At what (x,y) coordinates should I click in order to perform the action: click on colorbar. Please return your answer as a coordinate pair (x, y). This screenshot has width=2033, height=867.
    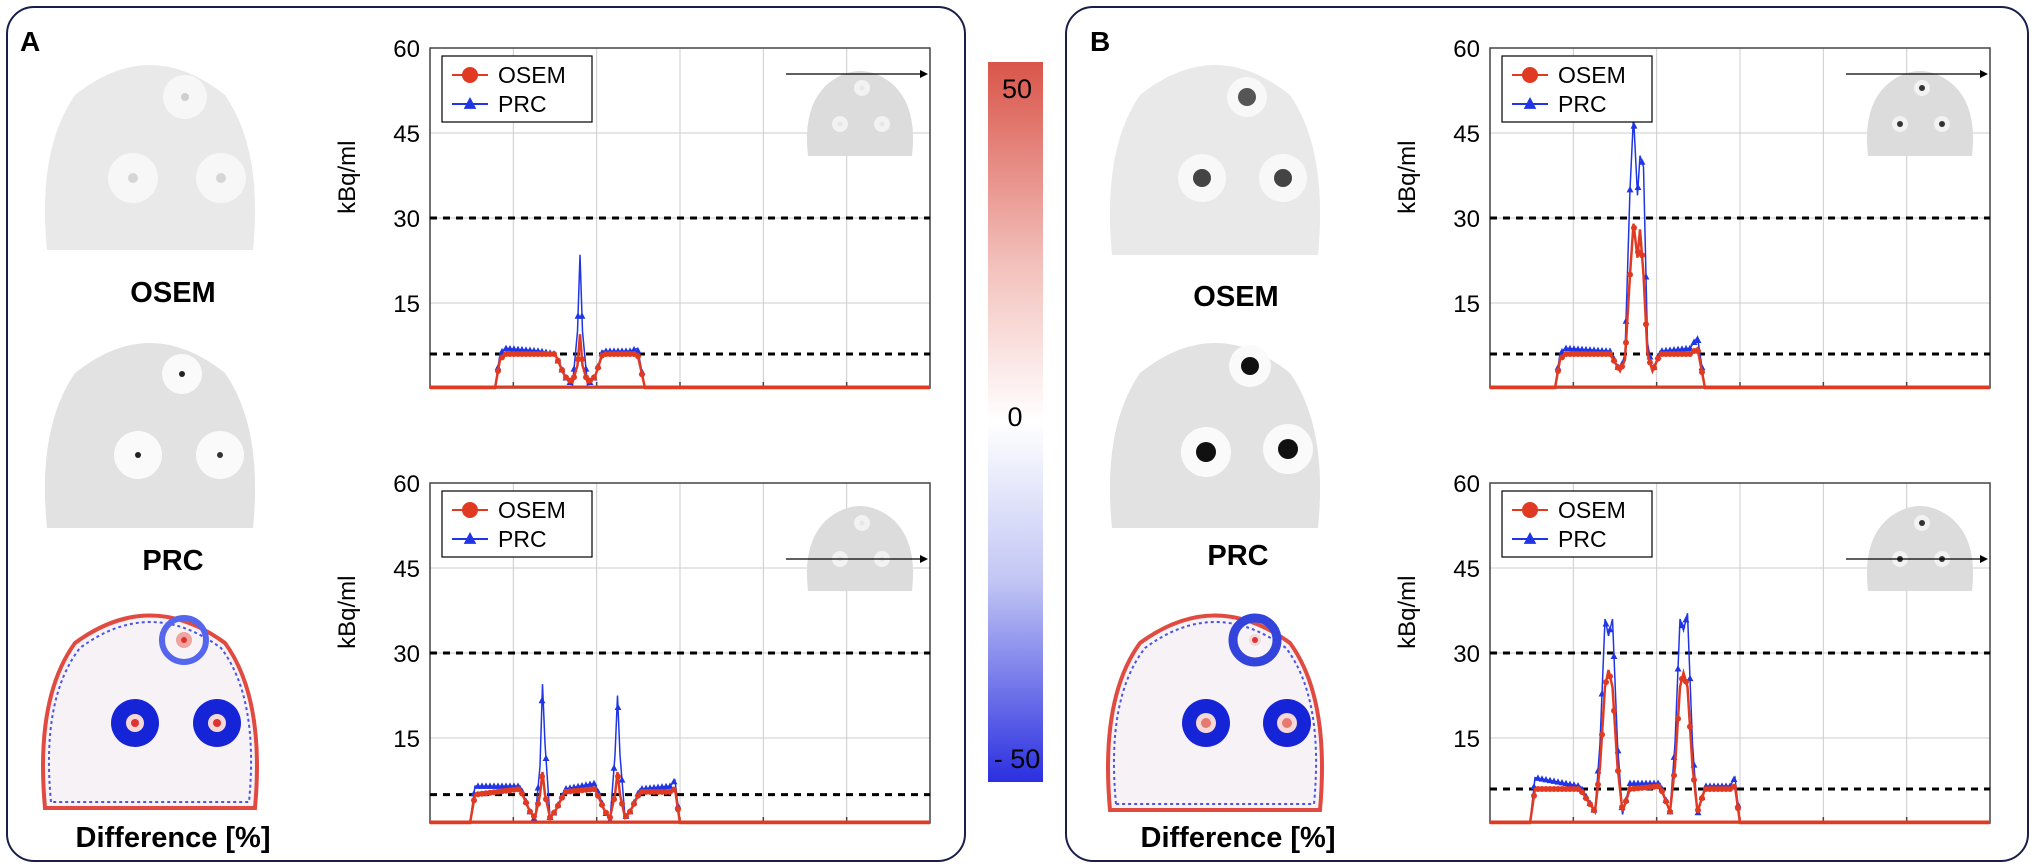
    Looking at the image, I should click on (1015, 422).